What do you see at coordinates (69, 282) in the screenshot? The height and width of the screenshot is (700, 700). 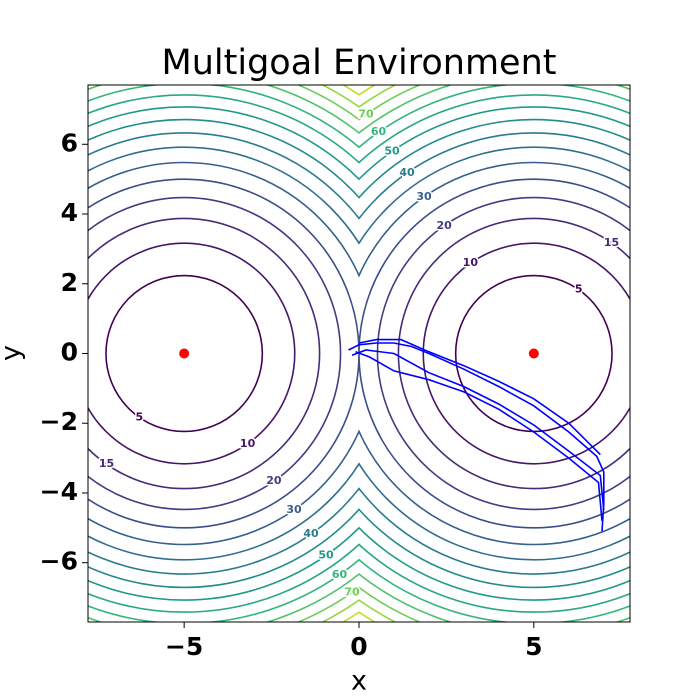 I see `y-tick-label: 2` at bounding box center [69, 282].